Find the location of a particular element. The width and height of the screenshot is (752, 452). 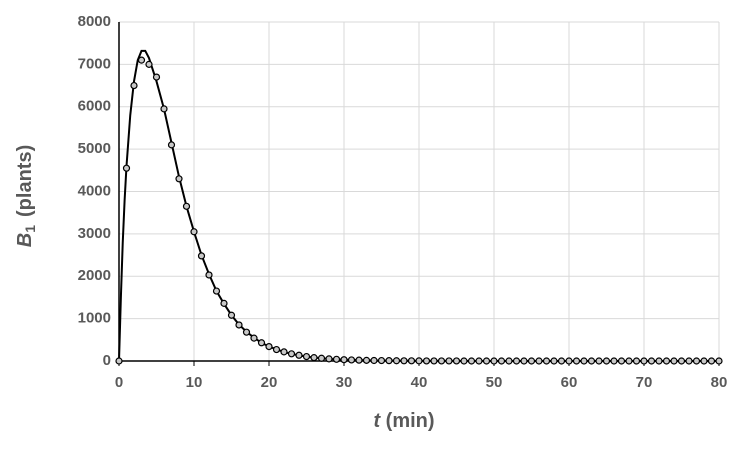

y-tick-label: 7000 is located at coordinates (94, 63).